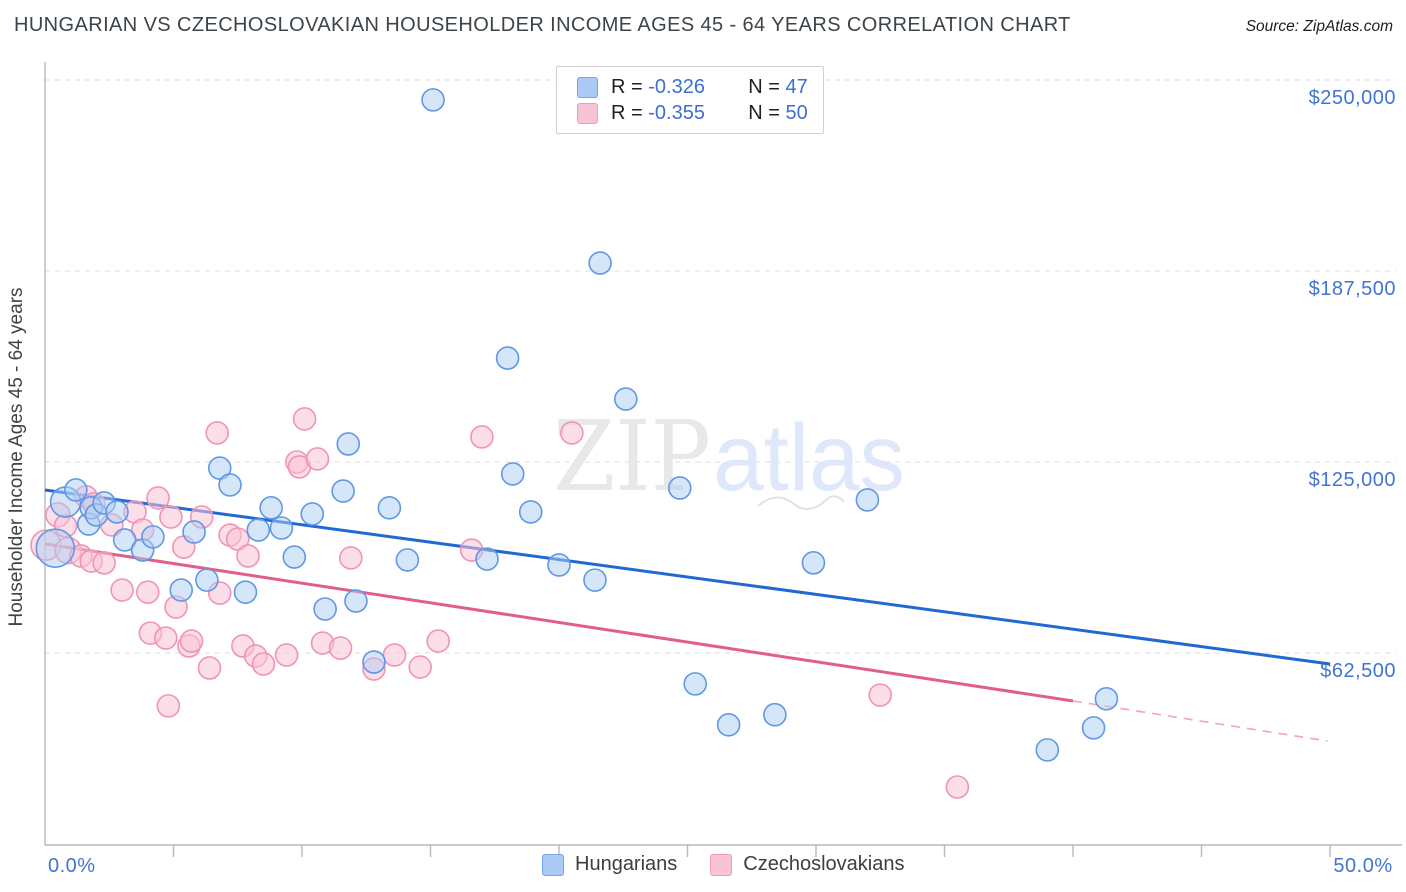 This screenshot has height=892, width=1406. Describe the element at coordinates (626, 864) in the screenshot. I see `legend-label: Hungarians` at that location.